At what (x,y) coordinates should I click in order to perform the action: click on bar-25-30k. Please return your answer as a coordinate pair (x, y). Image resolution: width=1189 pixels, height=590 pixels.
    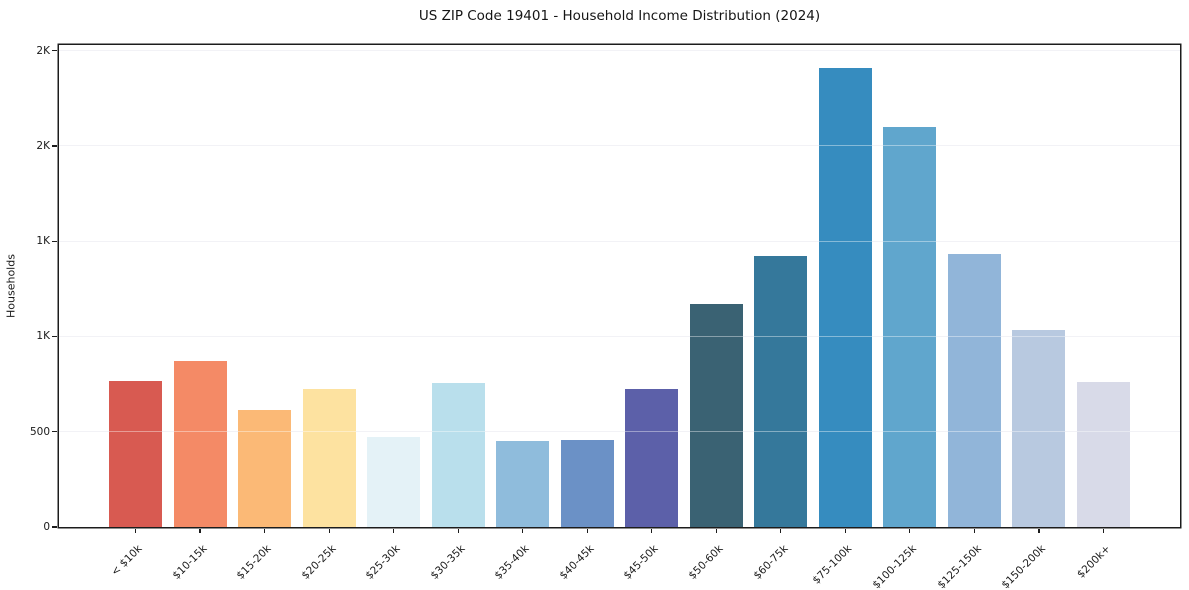
    Looking at the image, I should click on (394, 481).